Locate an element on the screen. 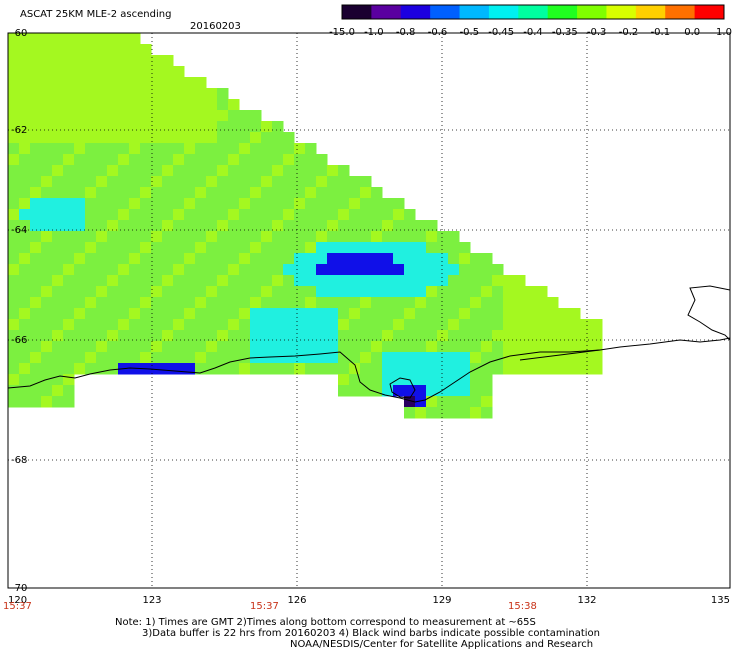  longitude-labels: 120 123 126 129 132 135 is located at coordinates (369, 600).